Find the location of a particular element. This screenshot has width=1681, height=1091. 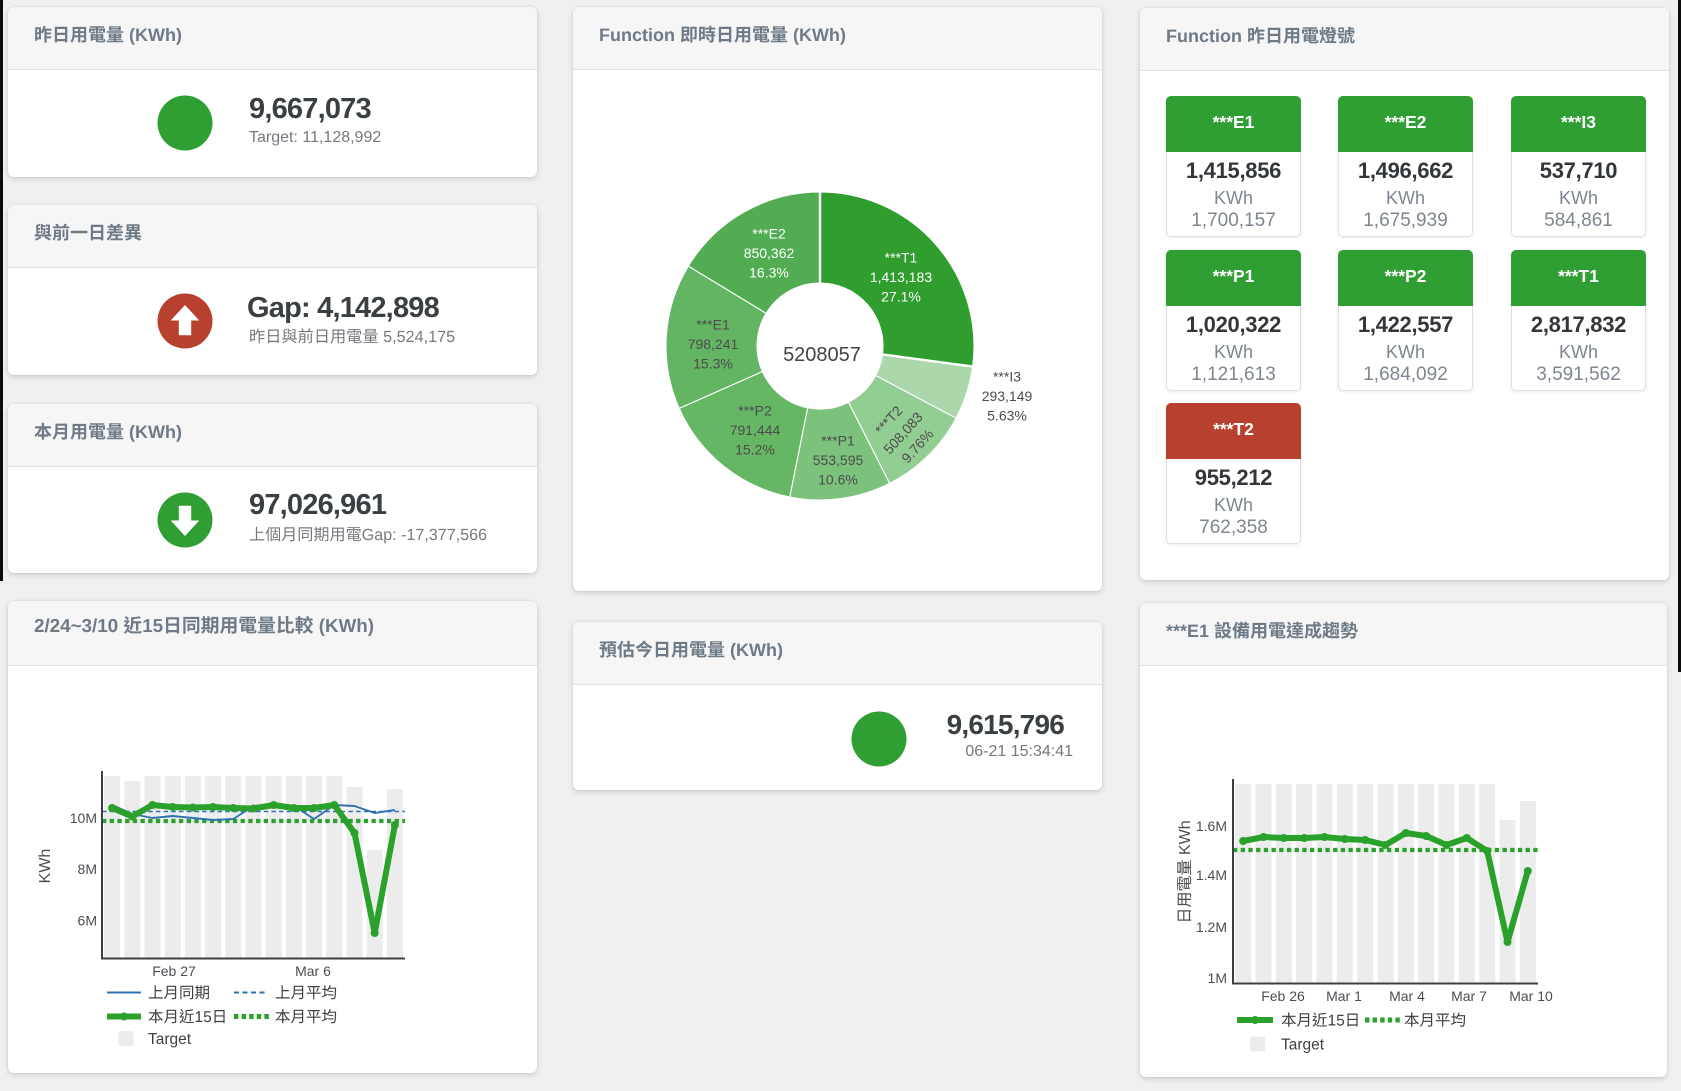

svg-text: 15.2% is located at coordinates (755, 449).